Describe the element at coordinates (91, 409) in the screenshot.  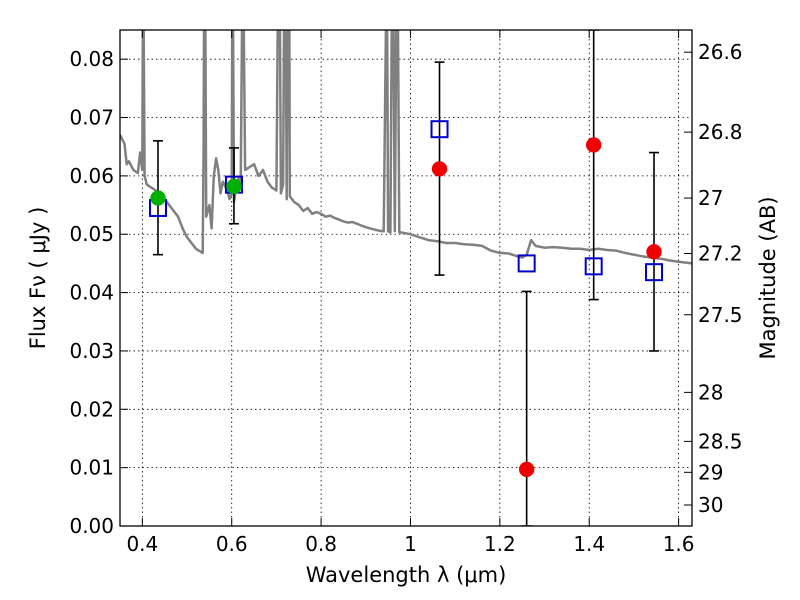
I see `y-tick-label: 0.02` at that location.